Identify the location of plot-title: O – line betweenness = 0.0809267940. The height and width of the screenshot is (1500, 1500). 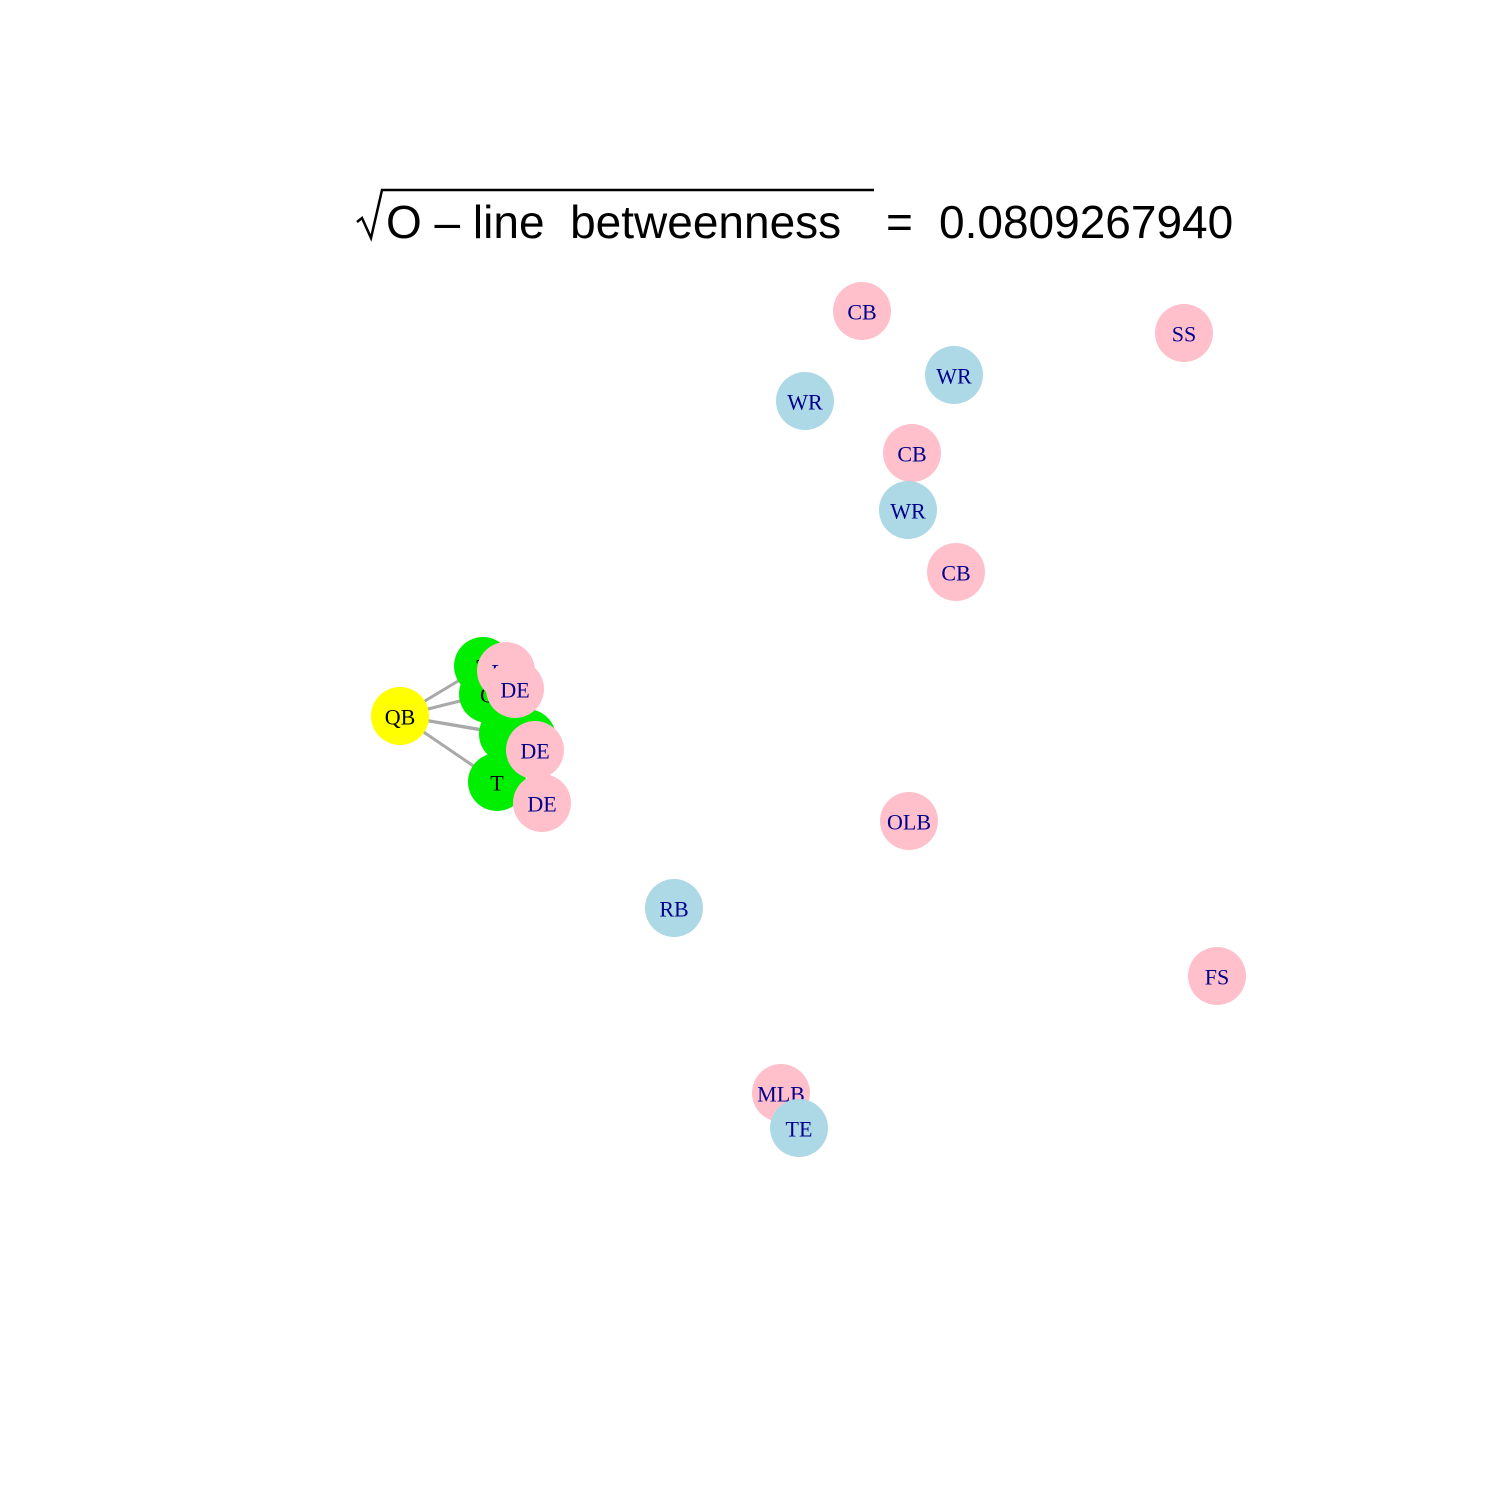
(794, 218).